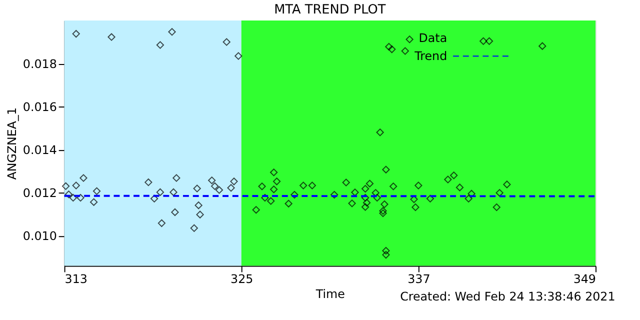 The height and width of the screenshot is (320, 640). What do you see at coordinates (433, 38) in the screenshot?
I see `series-label: Data` at bounding box center [433, 38].